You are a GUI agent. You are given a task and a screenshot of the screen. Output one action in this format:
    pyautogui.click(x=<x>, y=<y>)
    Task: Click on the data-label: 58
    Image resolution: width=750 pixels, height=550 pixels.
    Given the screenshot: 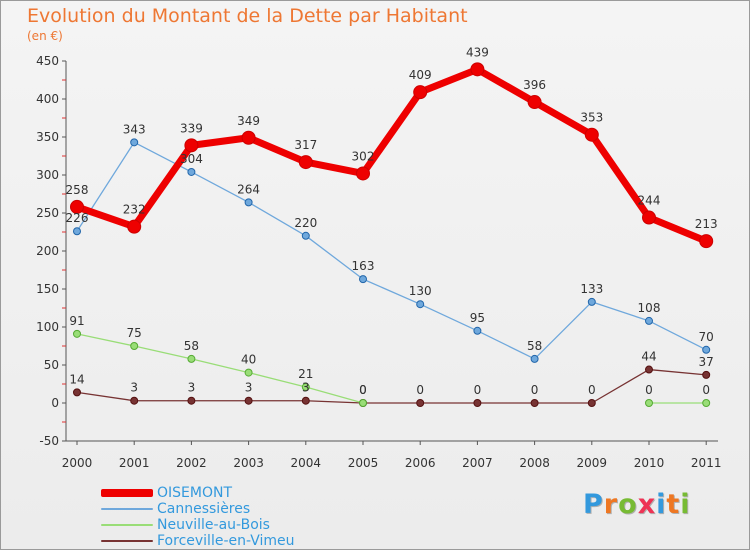 What is the action you would take?
    pyautogui.click(x=534, y=346)
    